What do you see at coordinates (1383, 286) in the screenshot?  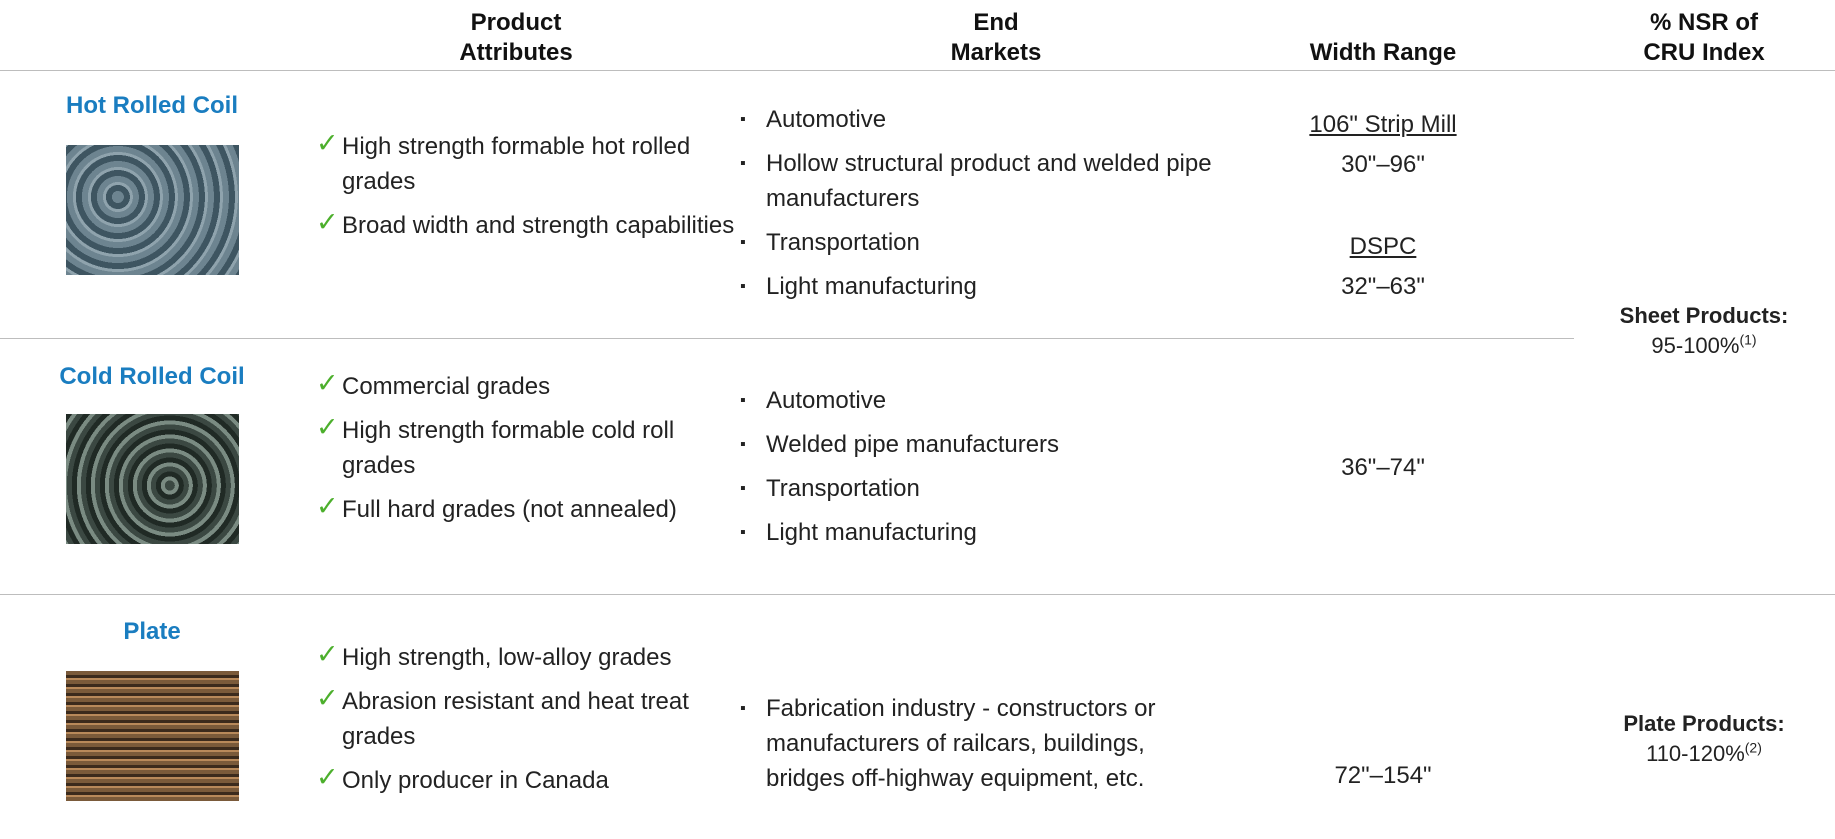 I see `width-value: 32"–63"` at bounding box center [1383, 286].